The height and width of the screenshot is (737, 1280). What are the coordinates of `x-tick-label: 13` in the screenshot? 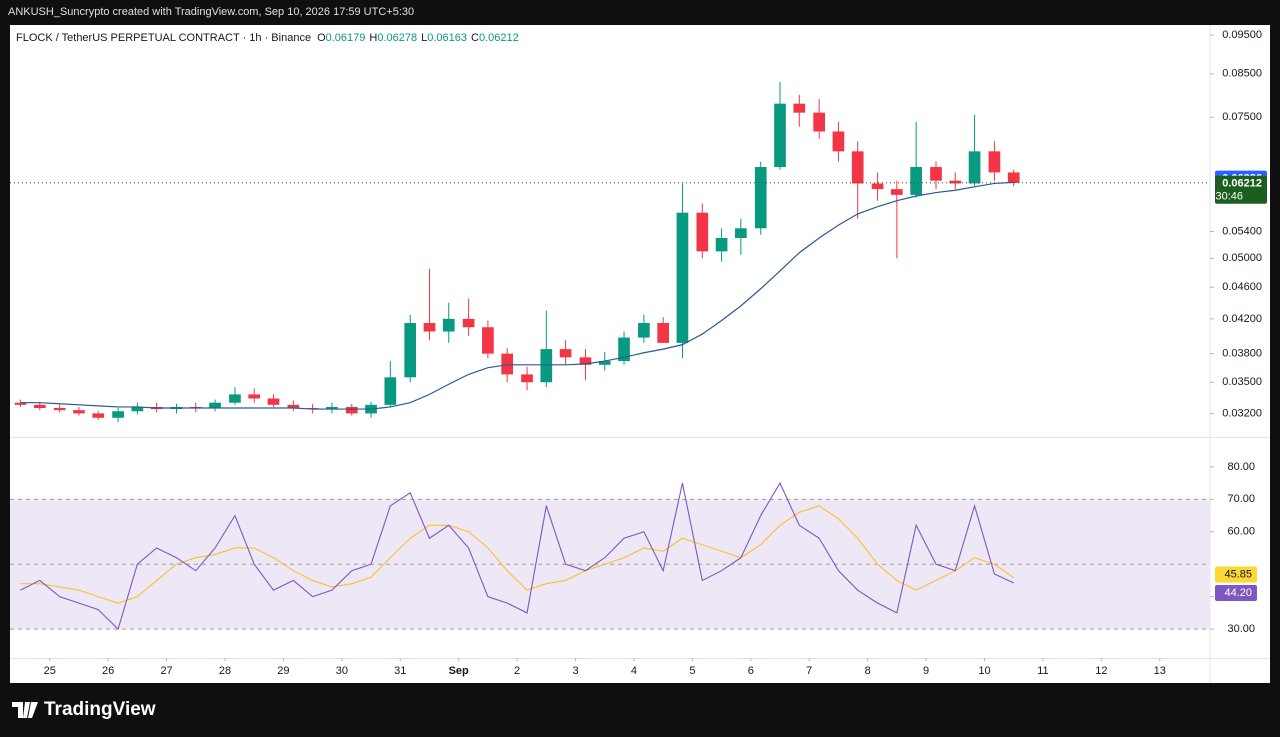 It's located at (1160, 671).